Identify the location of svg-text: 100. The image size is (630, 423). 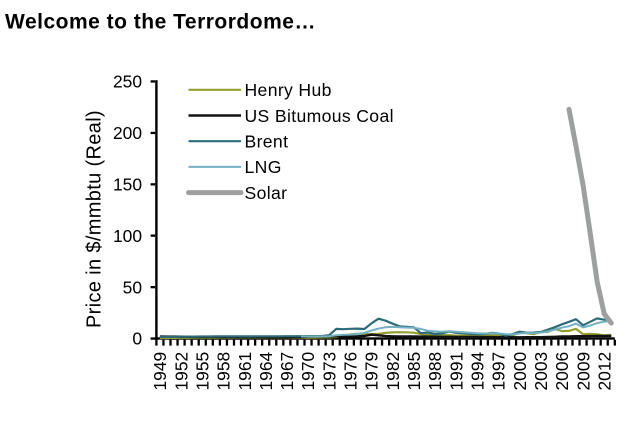
(127, 236).